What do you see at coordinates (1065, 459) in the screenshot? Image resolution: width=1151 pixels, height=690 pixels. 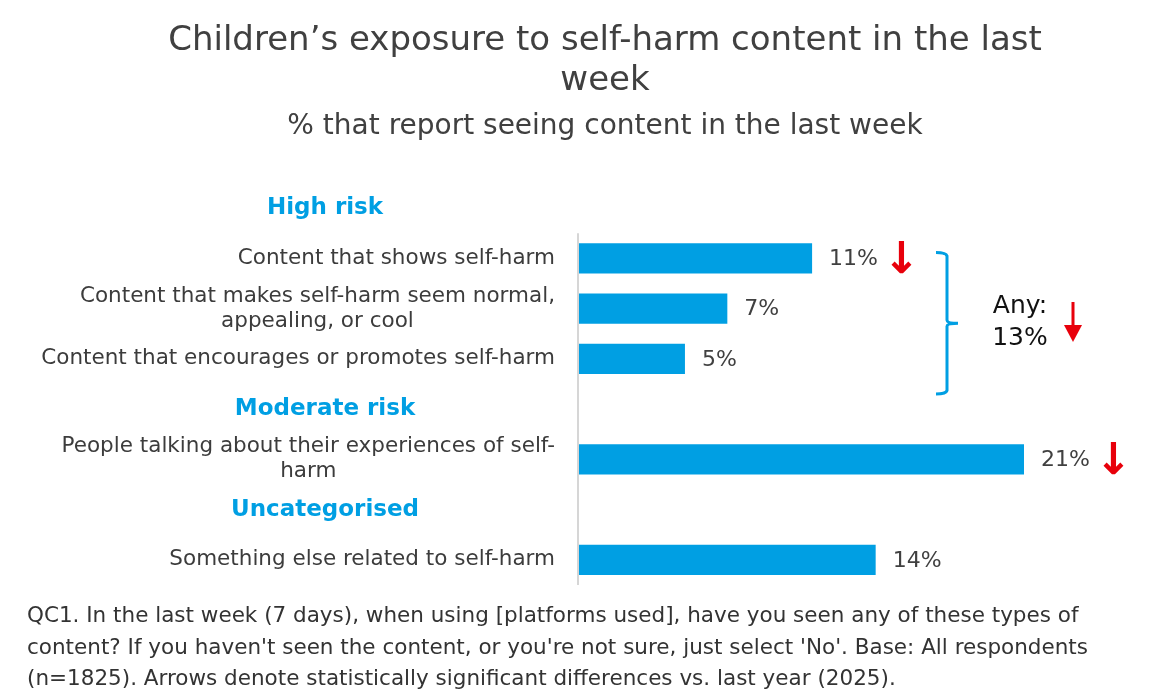 I see `data-label: 21%` at bounding box center [1065, 459].